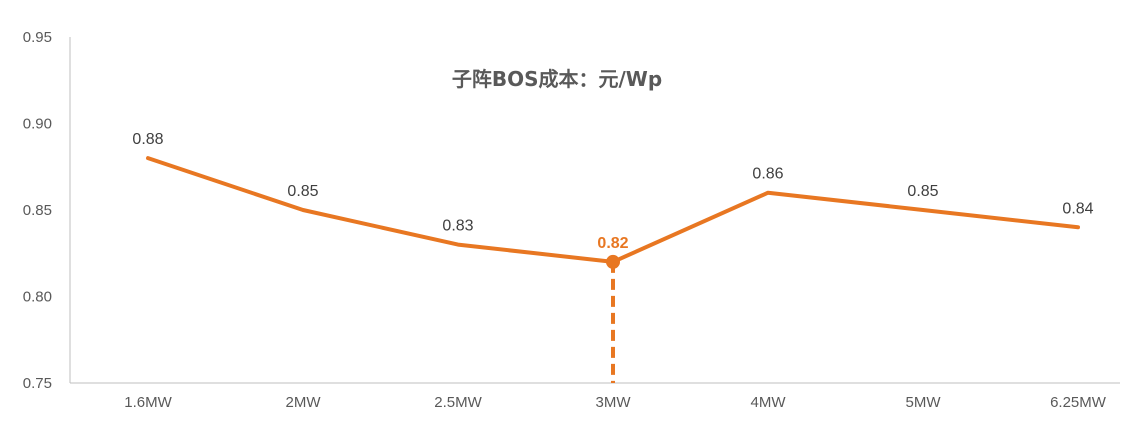 This screenshot has height=433, width=1138. Describe the element at coordinates (614, 402) in the screenshot. I see `x-tick-label: 3MW` at that location.